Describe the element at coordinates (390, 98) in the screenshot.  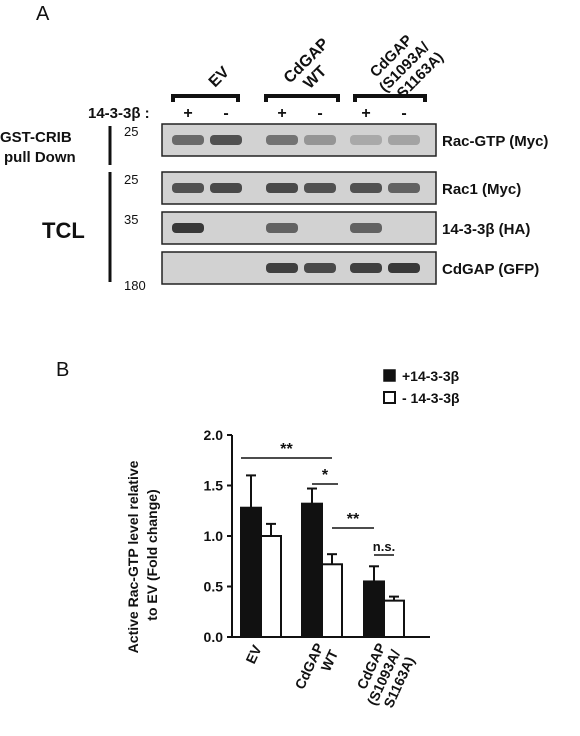
I see `bracket-mutant` at that location.